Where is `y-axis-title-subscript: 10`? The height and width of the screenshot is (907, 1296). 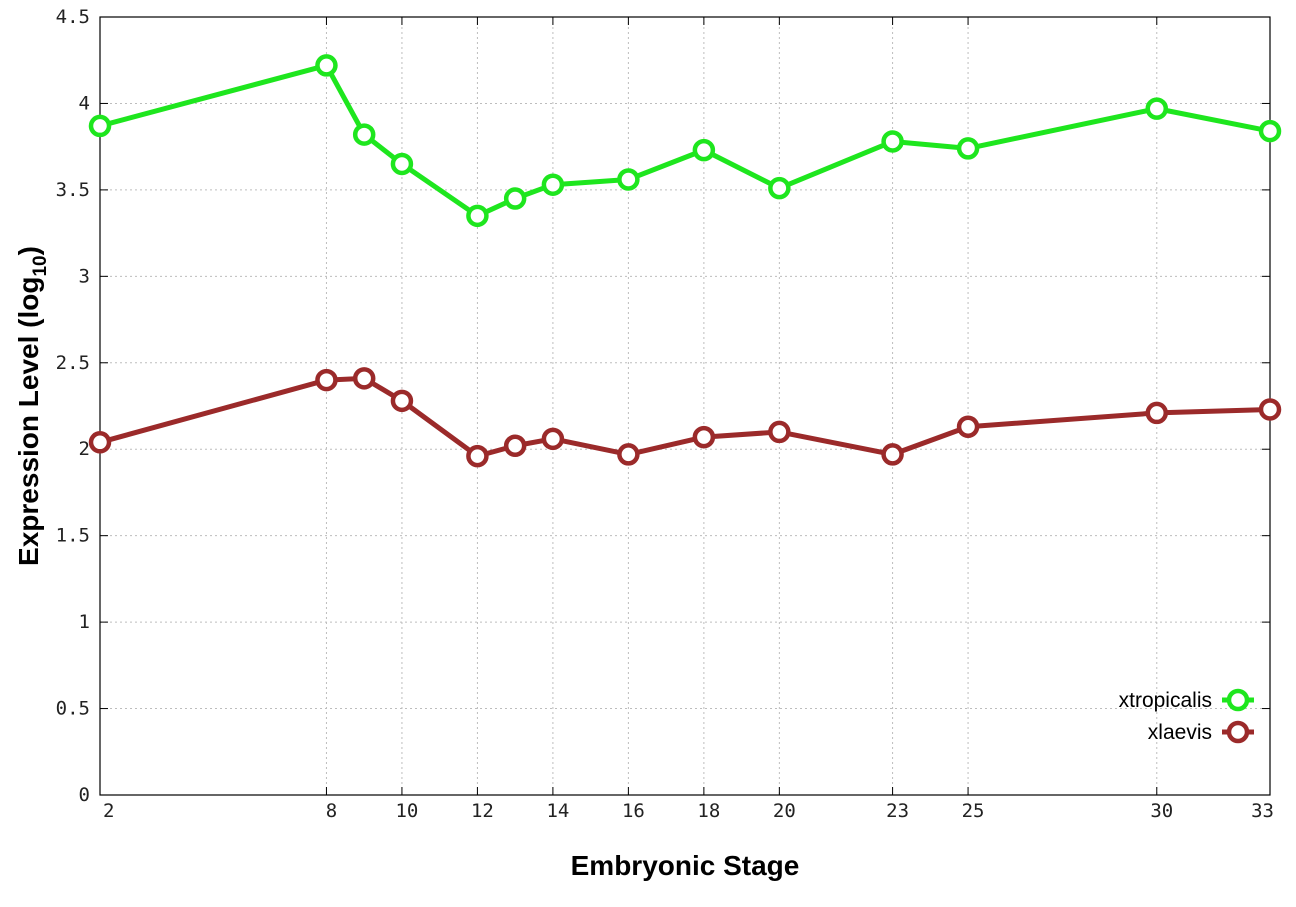 y-axis-title-subscript: 10 is located at coordinates (40, 265).